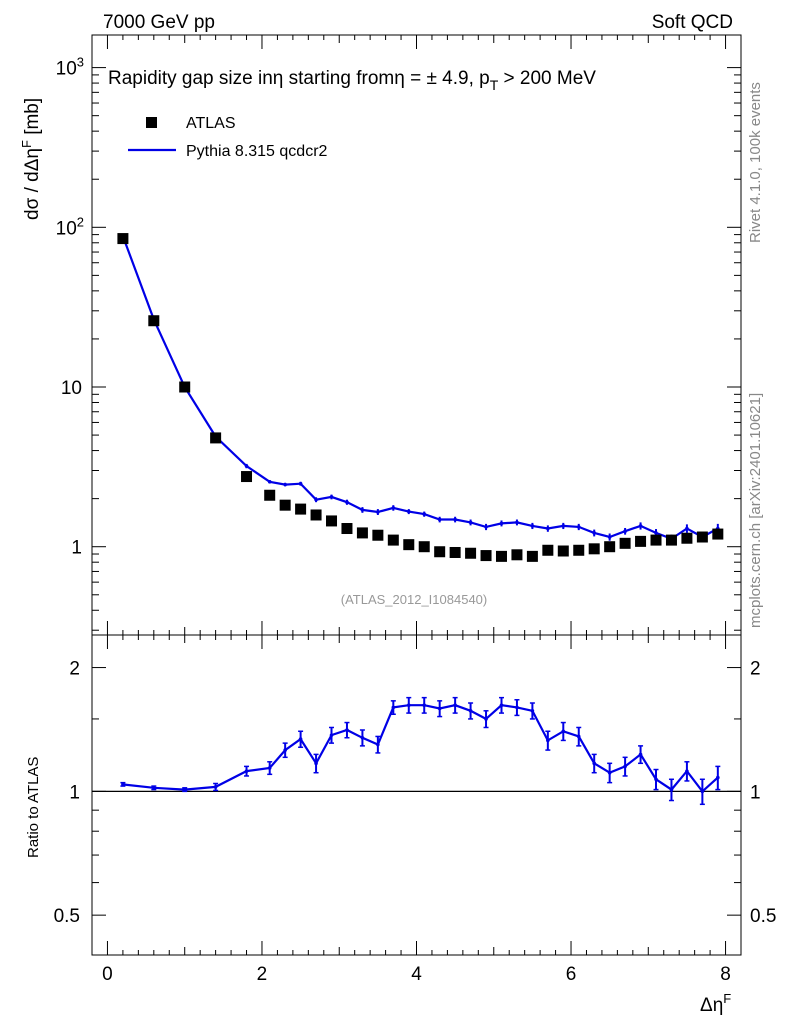  I want to click on ratio-y-tick-label-left: 2, so click(74, 669).